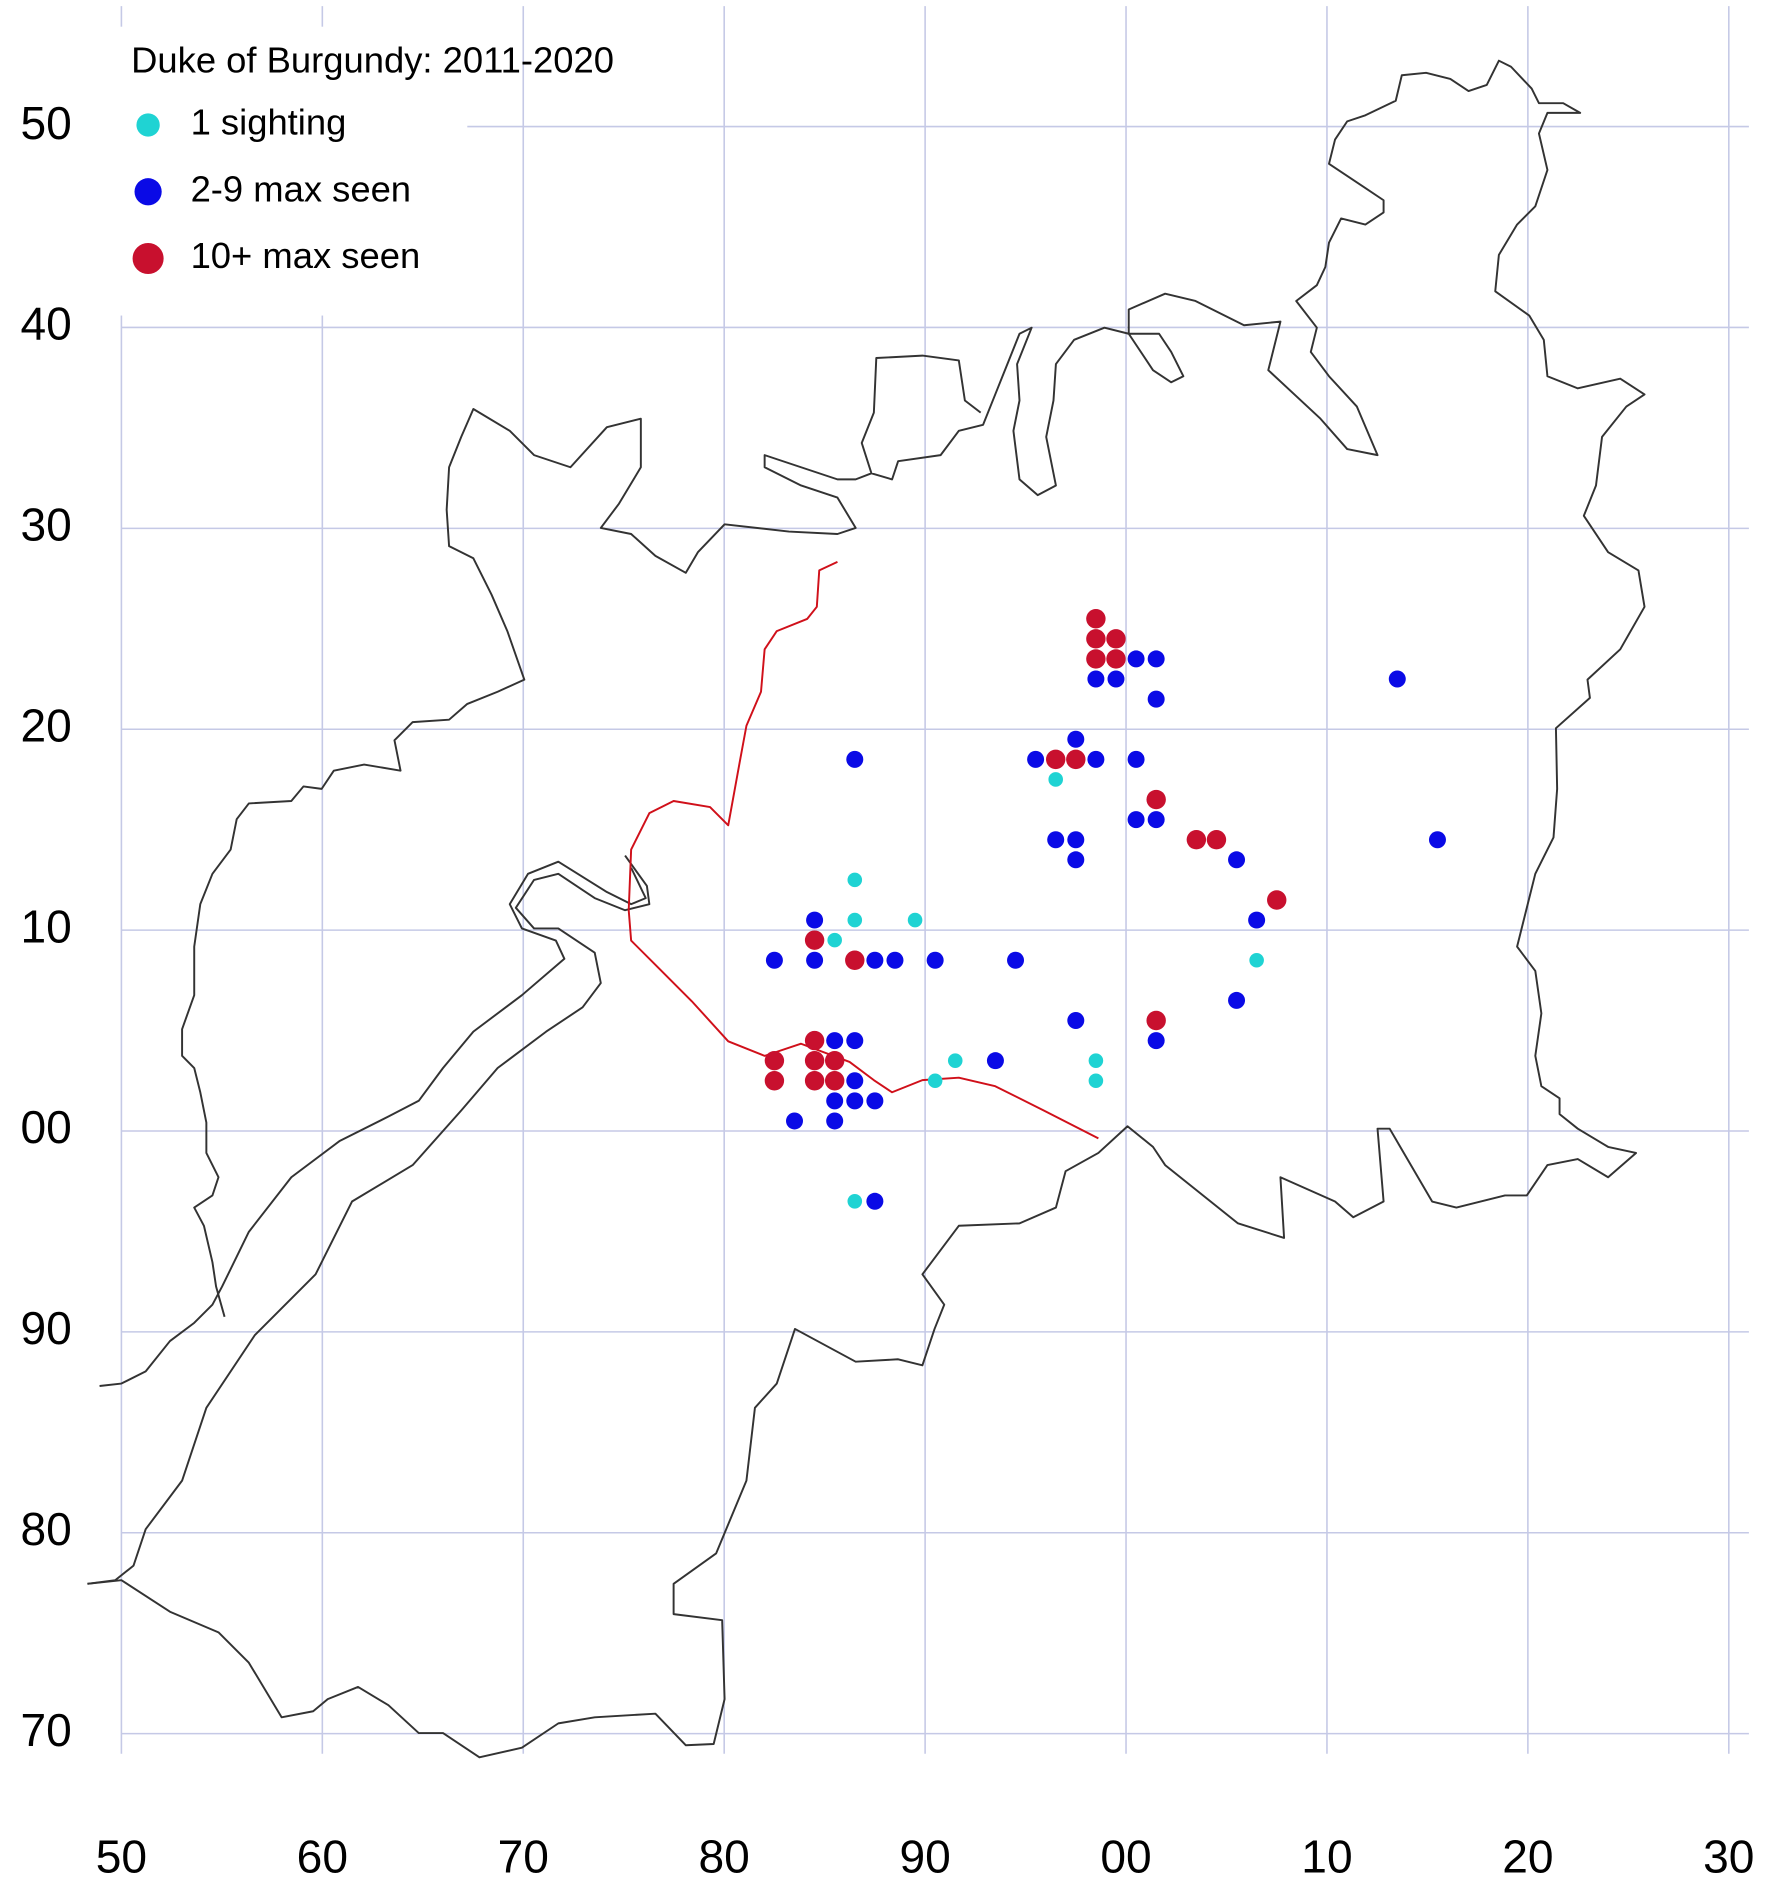 The image size is (1772, 1886). I want to click on legend-background, so click(234, 171).